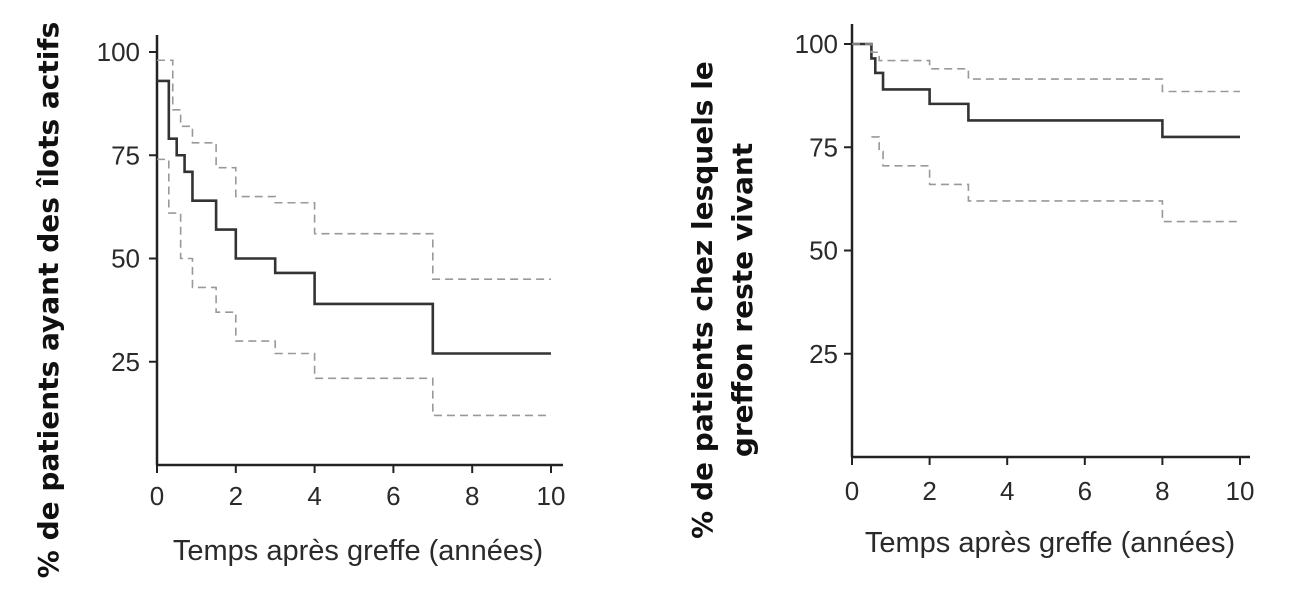 This screenshot has height=600, width=1306. I want to click on active-islets-x-tick-label: 4, so click(314, 496).